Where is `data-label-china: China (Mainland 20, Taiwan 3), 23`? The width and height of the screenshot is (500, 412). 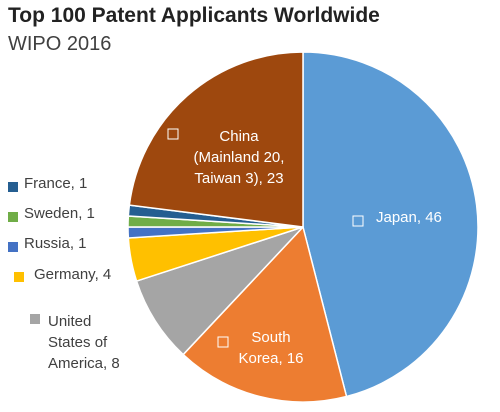 data-label-china: China (Mainland 20, Taiwan 3), 23 is located at coordinates (239, 157).